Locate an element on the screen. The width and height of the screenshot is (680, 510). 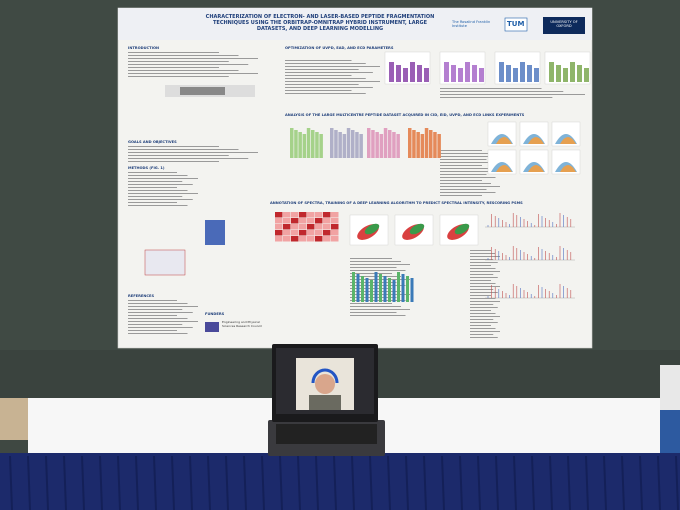
section-heading: INTRODUCTION is located at coordinates (144, 48).